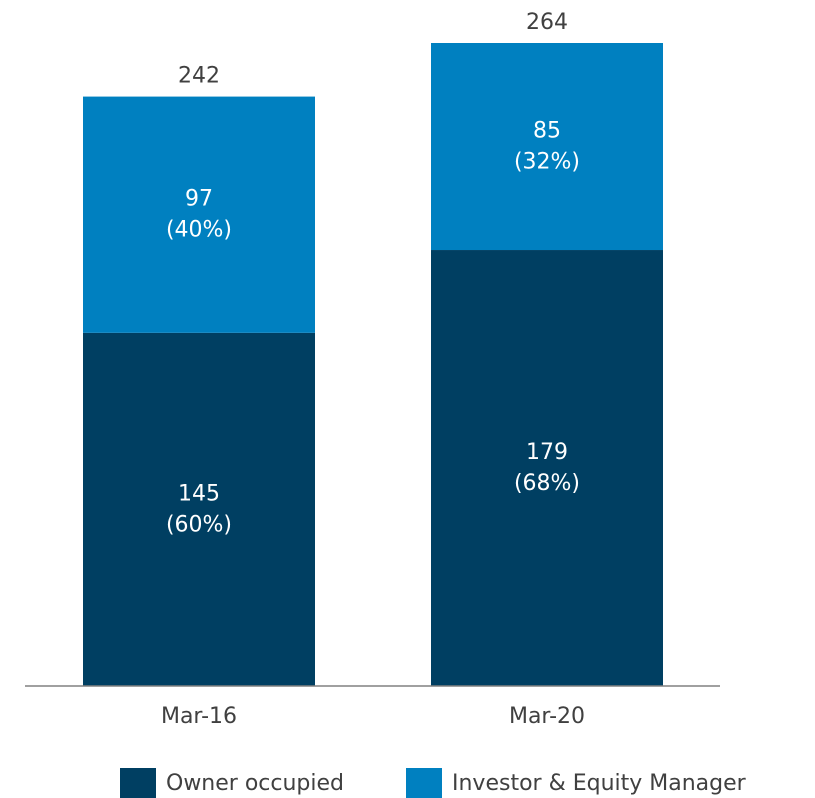 The height and width of the screenshot is (798, 815). Describe the element at coordinates (547, 162) in the screenshot. I see `share-label: (32%)` at that location.